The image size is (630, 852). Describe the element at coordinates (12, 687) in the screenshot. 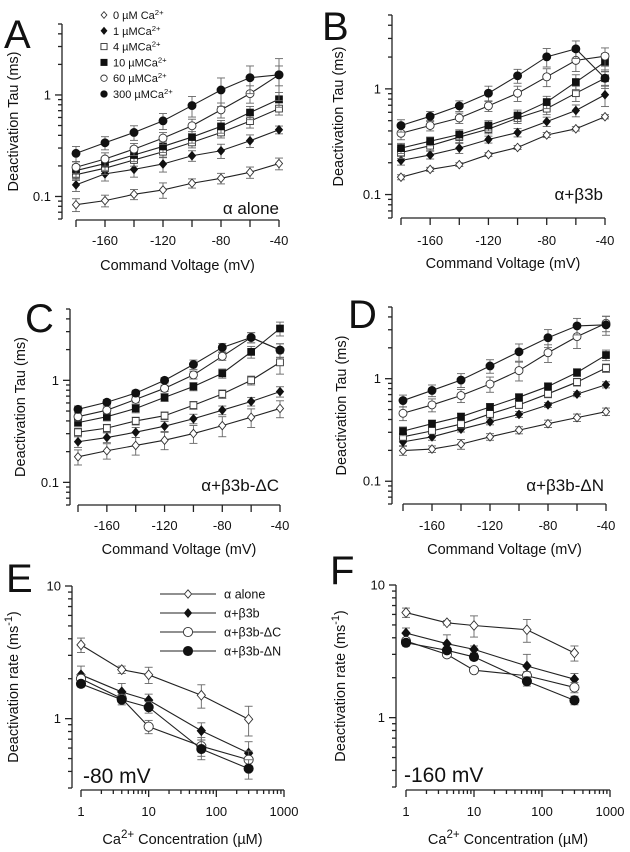

I see `y-axis-title: Deactivation rate (ms-1)` at that location.